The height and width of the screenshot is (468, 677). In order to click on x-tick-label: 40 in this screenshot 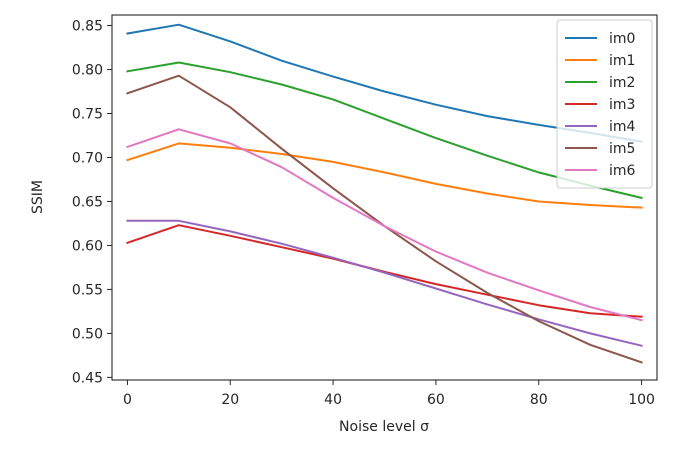, I will do `click(333, 400)`.